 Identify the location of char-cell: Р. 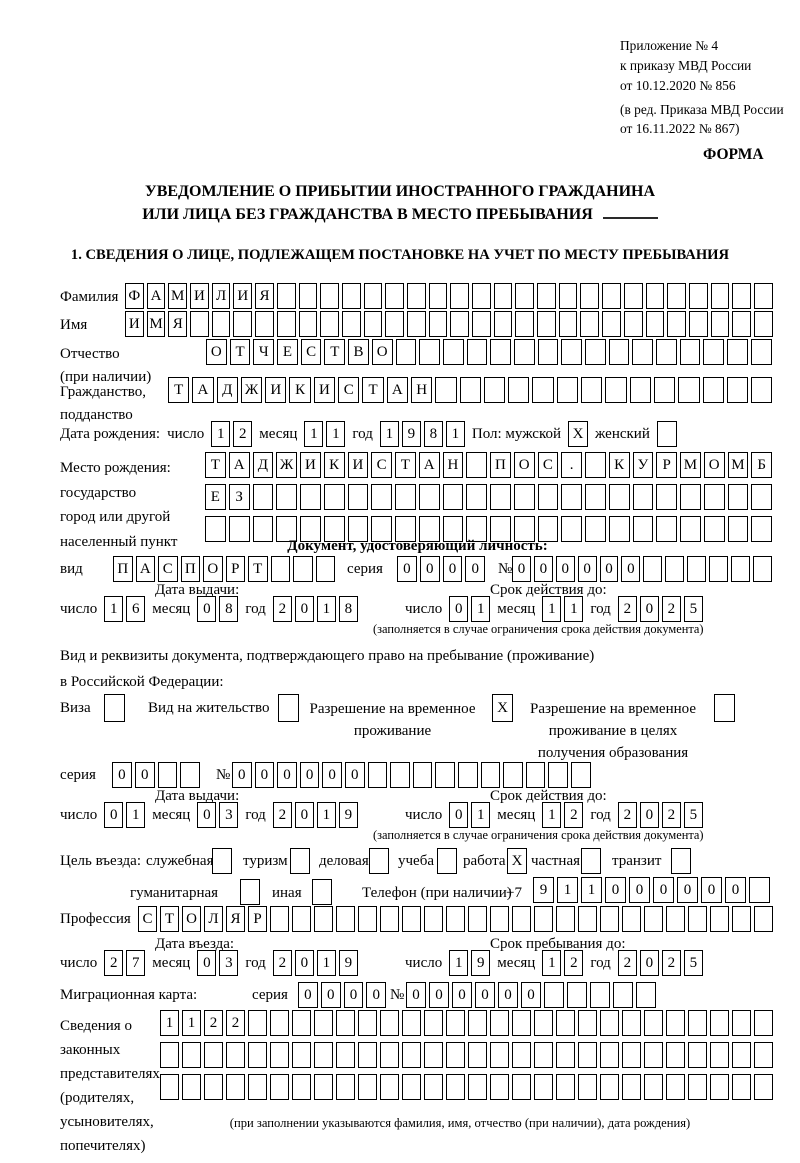
(666, 465).